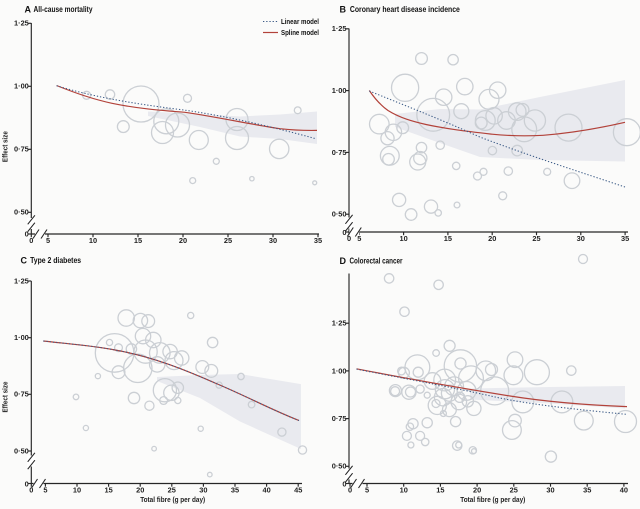  Describe the element at coordinates (64, 9) in the screenshot. I see `svg-text: All-cause mortality` at that location.